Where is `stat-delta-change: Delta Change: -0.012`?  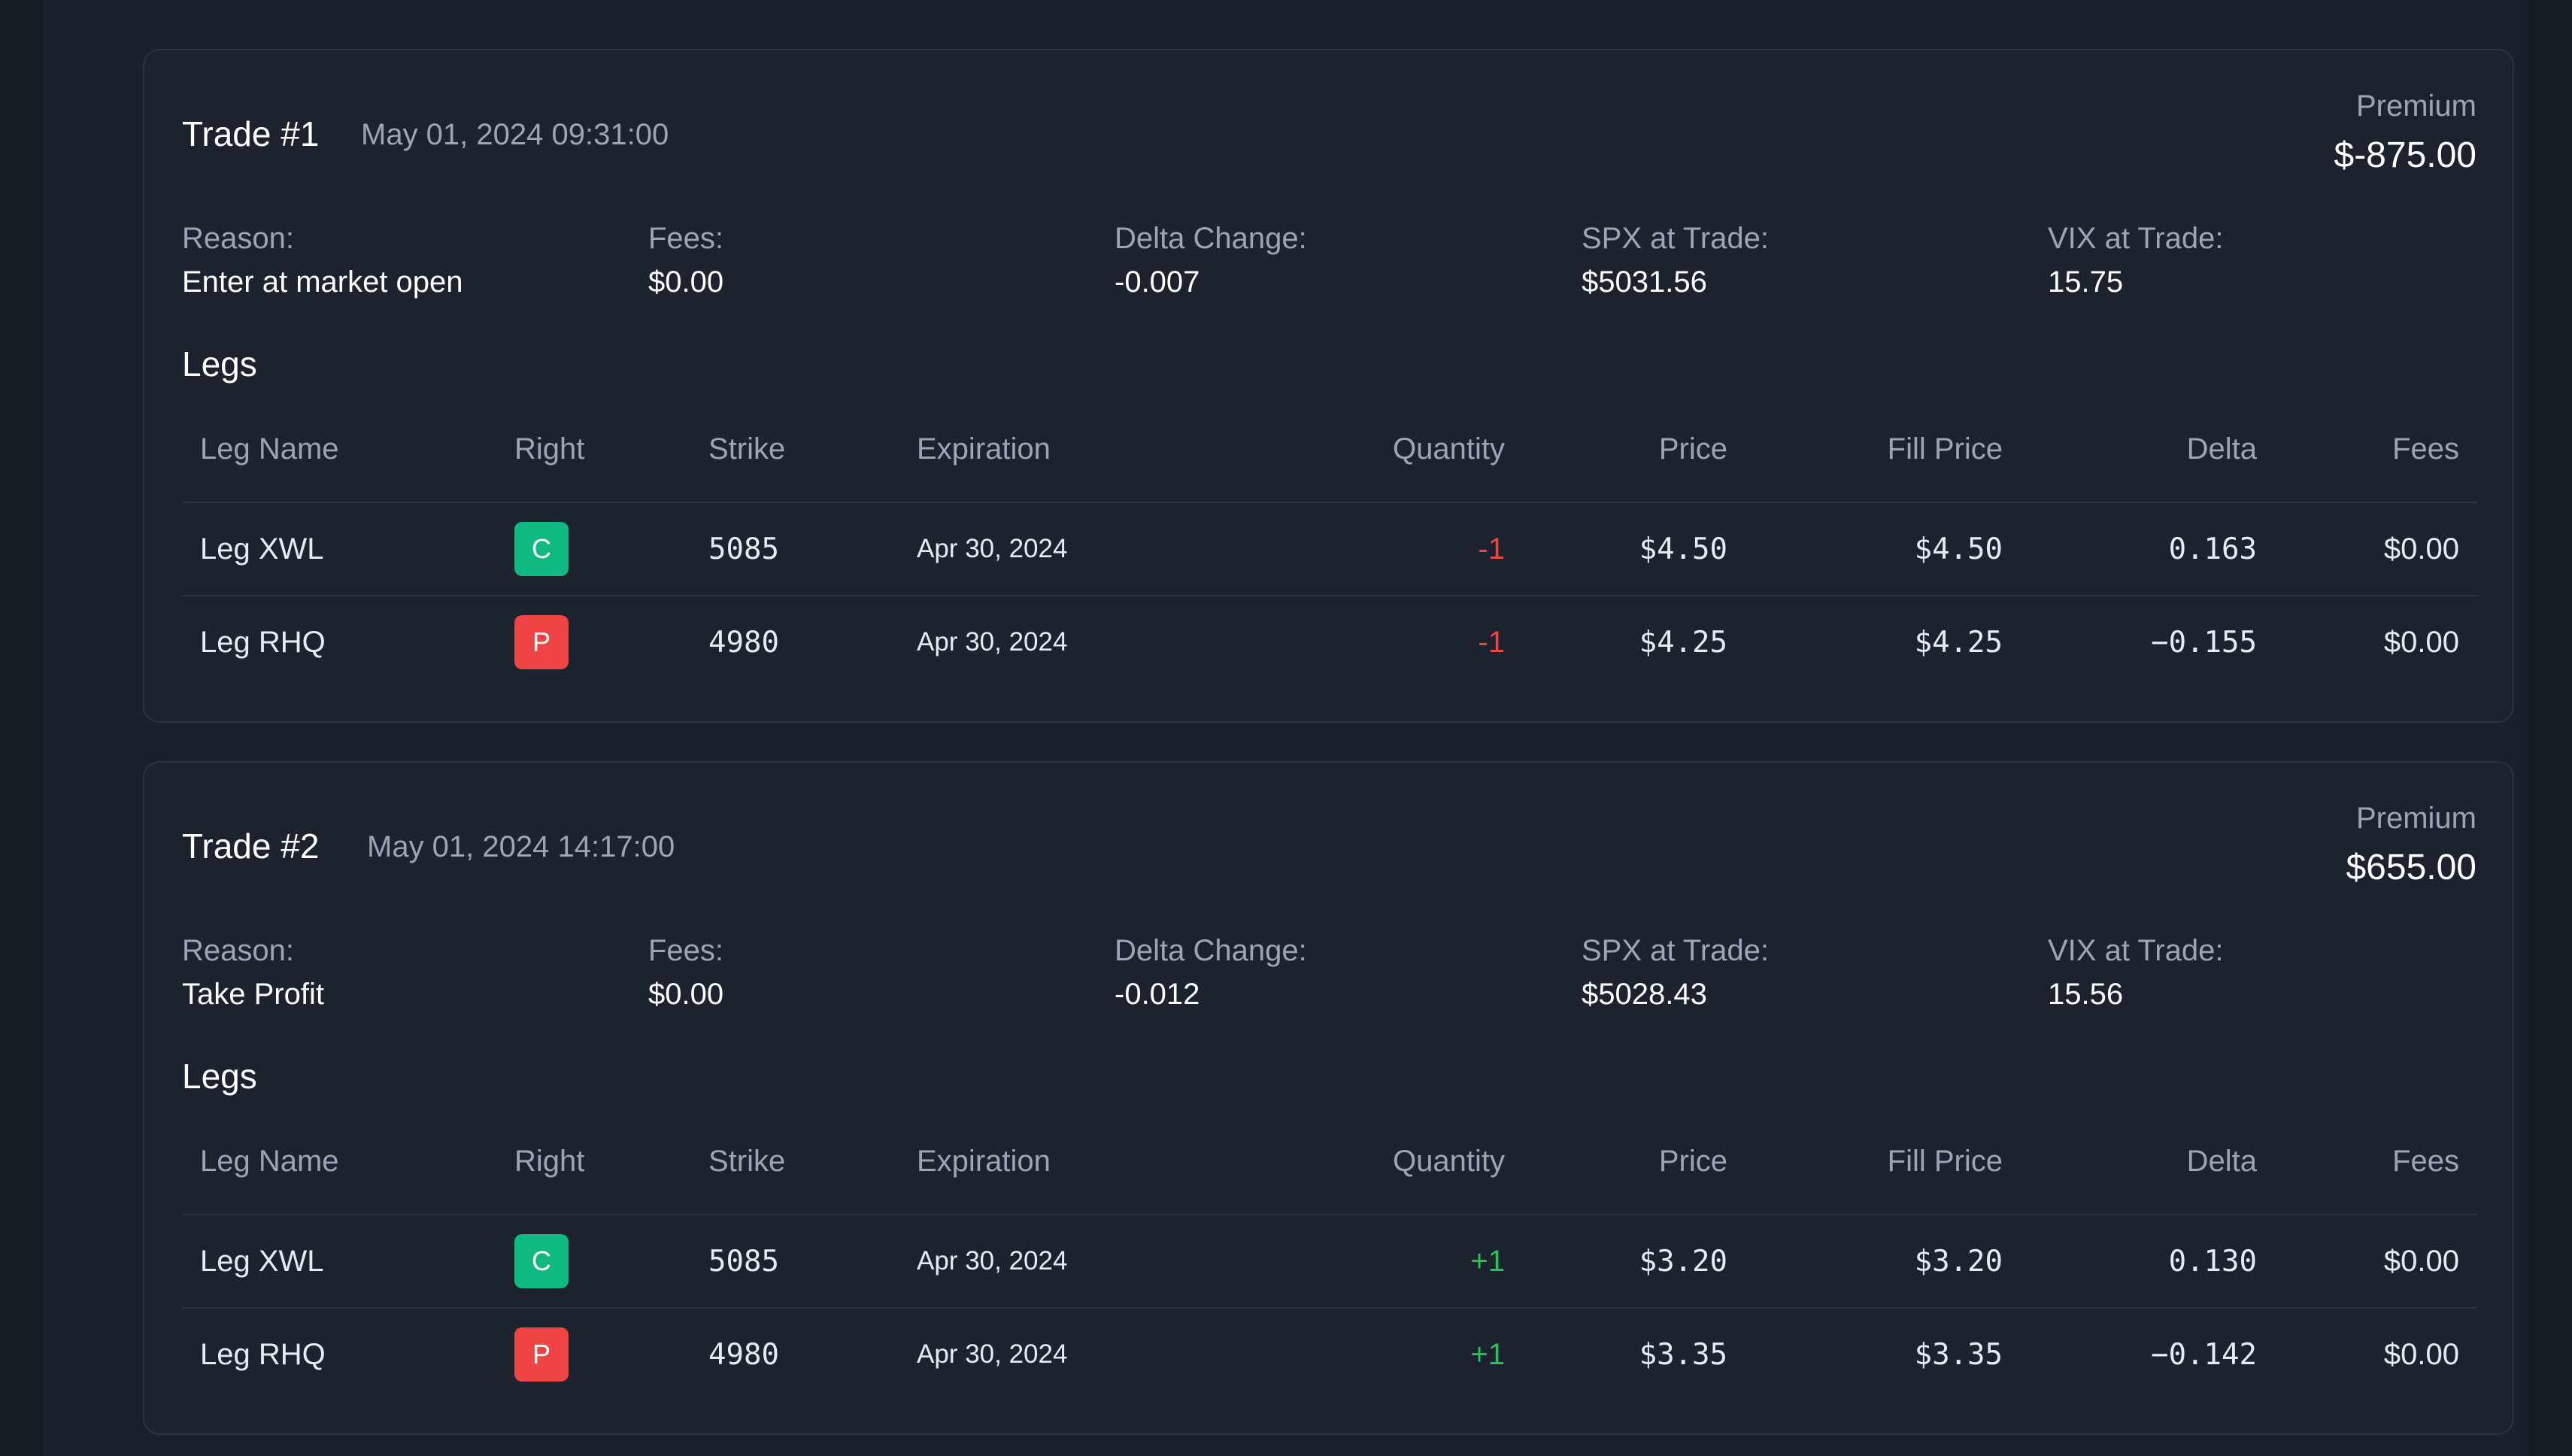 stat-delta-change: Delta Change: -0.012 is located at coordinates (1211, 974).